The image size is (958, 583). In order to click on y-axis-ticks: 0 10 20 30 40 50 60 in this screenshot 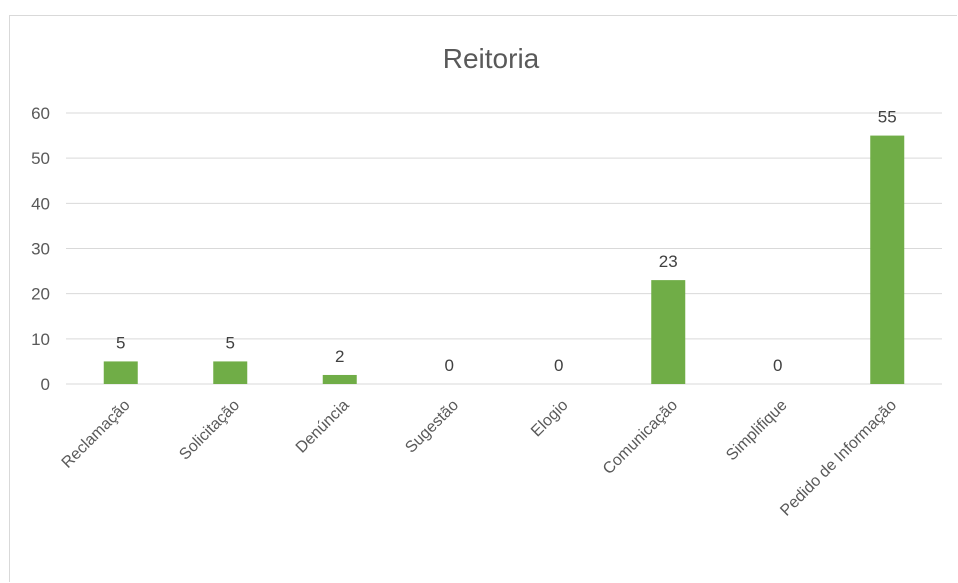, I will do `click(40, 249)`.